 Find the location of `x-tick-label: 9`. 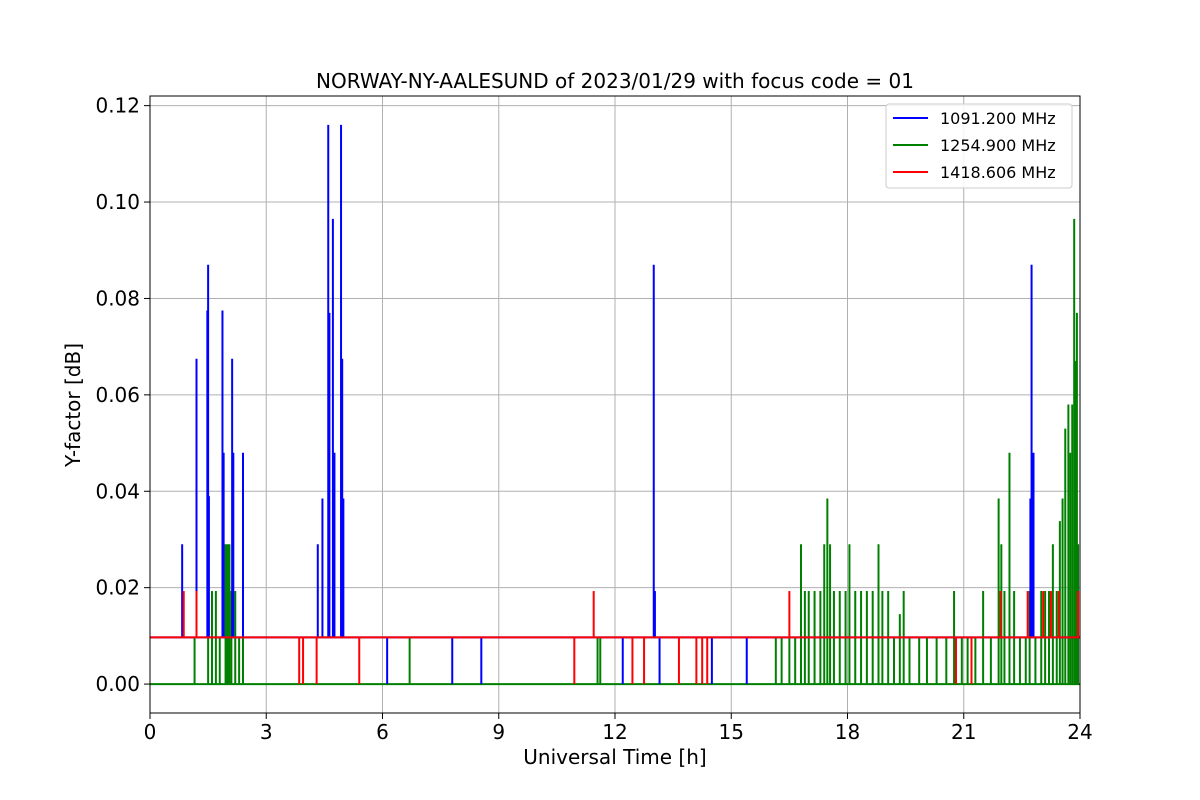

x-tick-label: 9 is located at coordinates (498, 732).